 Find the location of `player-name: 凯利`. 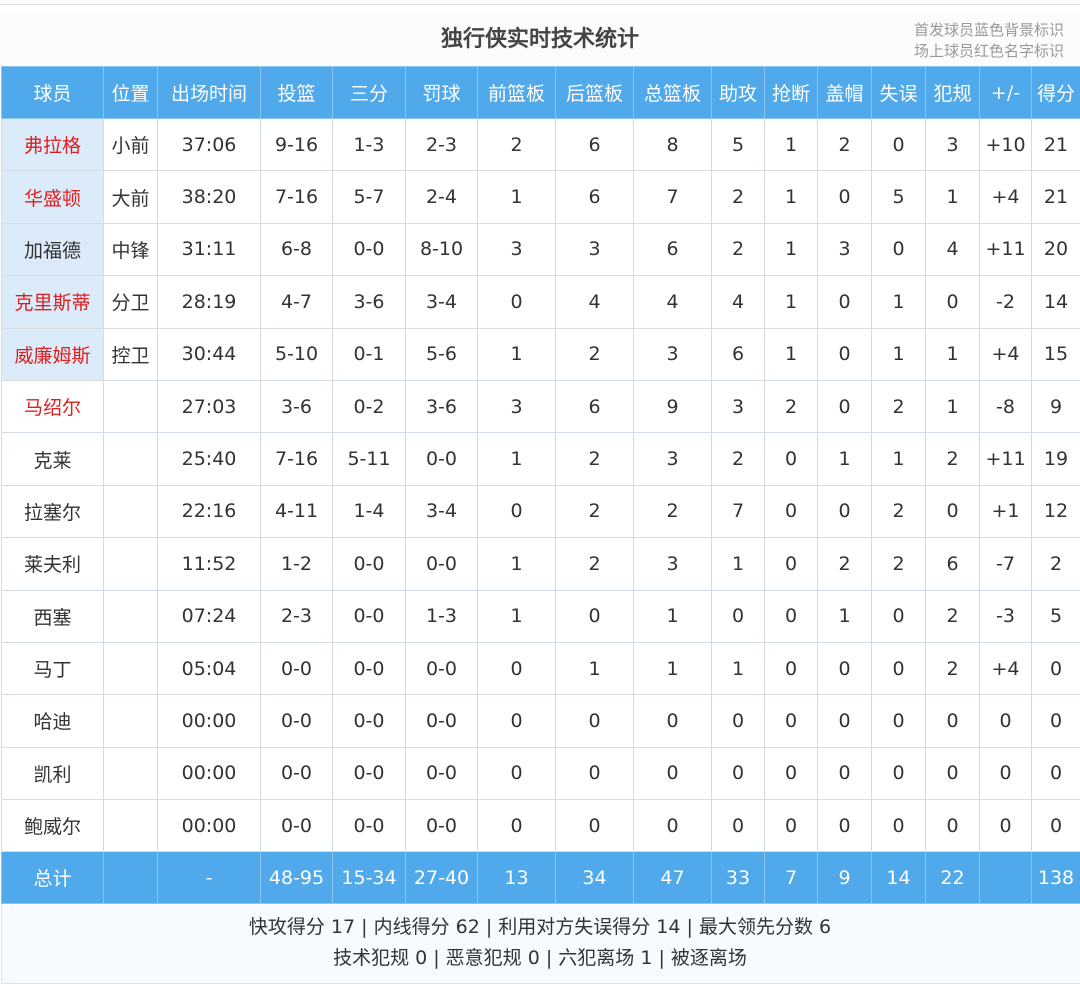

player-name: 凯利 is located at coordinates (52, 773).